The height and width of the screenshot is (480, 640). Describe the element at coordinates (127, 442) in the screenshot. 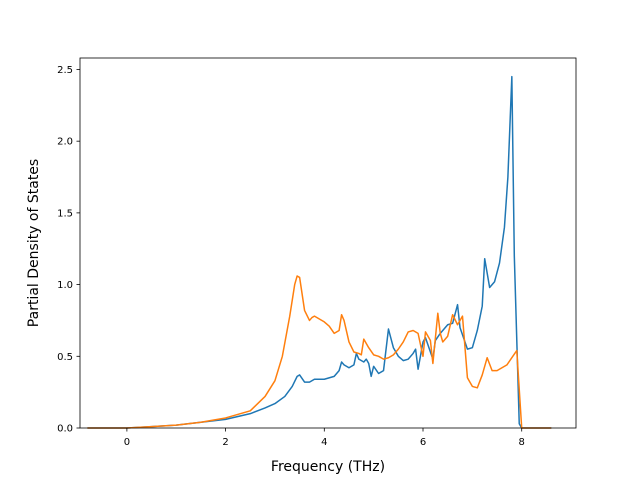

I see `x-tick-label: 0` at that location.